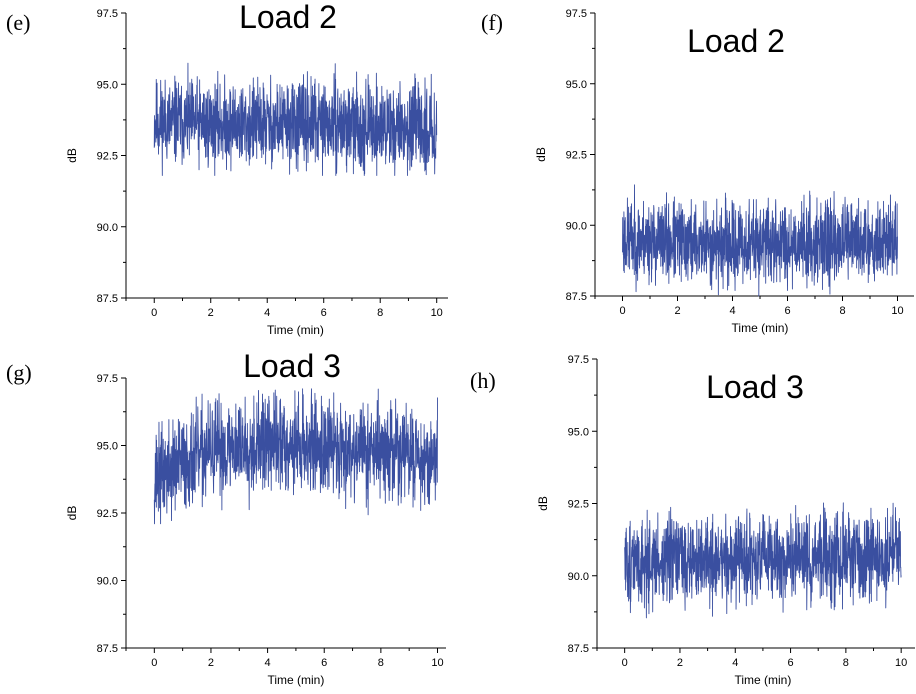 The height and width of the screenshot is (694, 916). What do you see at coordinates (576, 226) in the screenshot?
I see `y-tick-label-f: 90.0` at bounding box center [576, 226].